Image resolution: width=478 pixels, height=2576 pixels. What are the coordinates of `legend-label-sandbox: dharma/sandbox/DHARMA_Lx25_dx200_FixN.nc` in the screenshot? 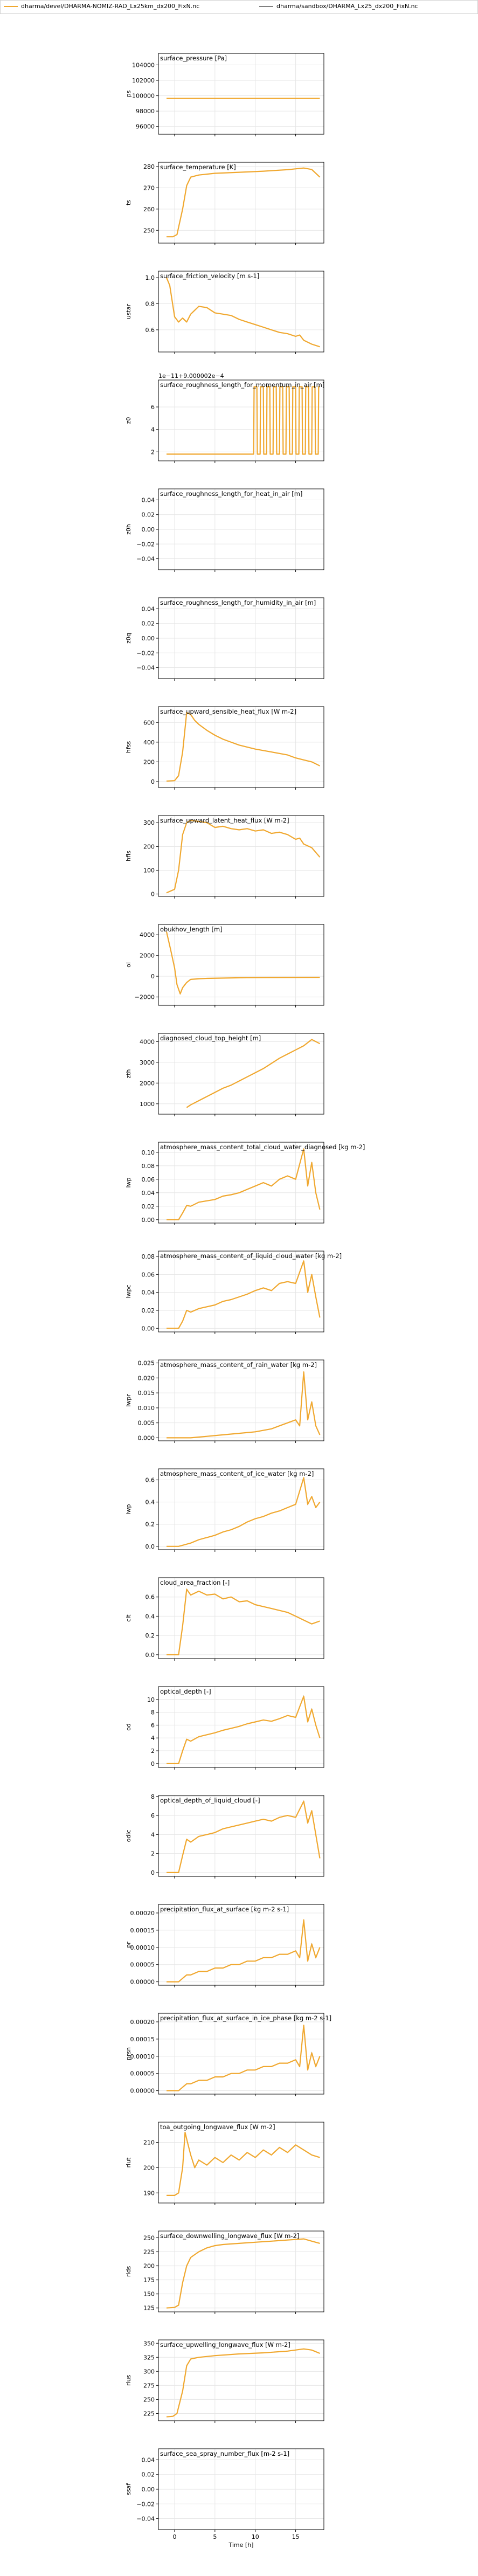 It's located at (347, 6).